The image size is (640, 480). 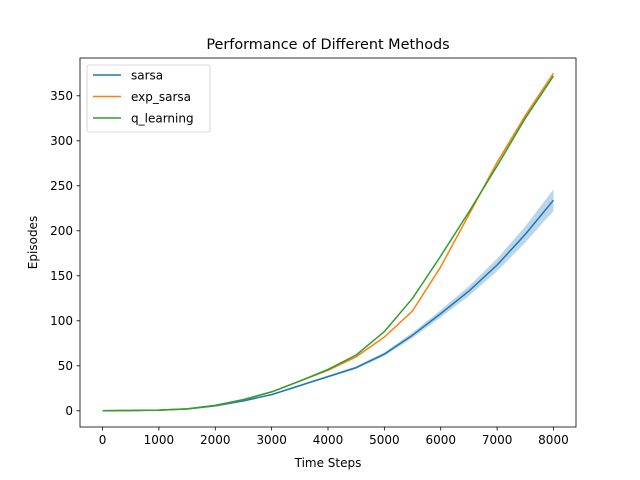 What do you see at coordinates (384, 440) in the screenshot?
I see `x-tick-label: 5000` at bounding box center [384, 440].